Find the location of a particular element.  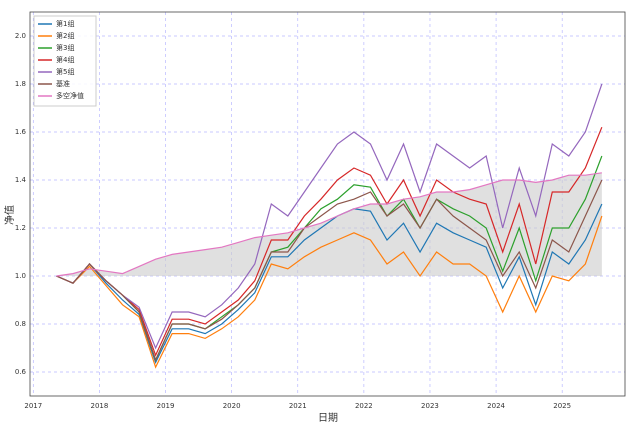

legend-box is located at coordinates (65, 61).